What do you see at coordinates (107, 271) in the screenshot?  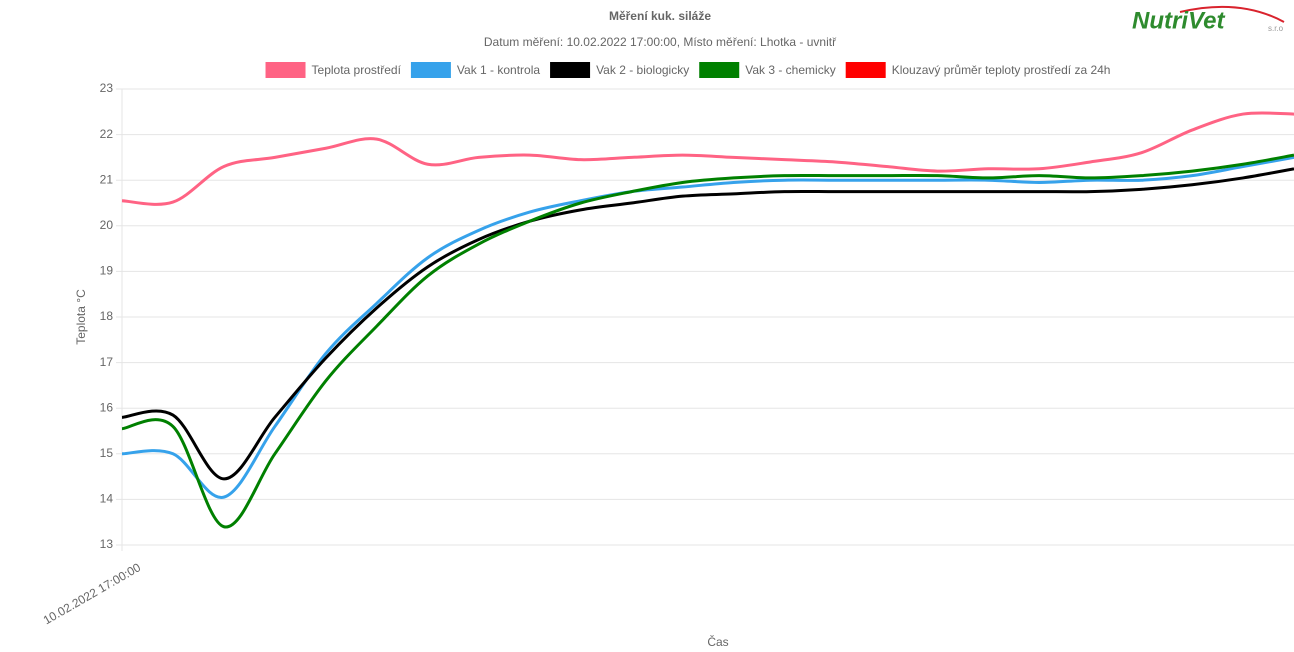 I see `y-tick-label: 19` at bounding box center [107, 271].